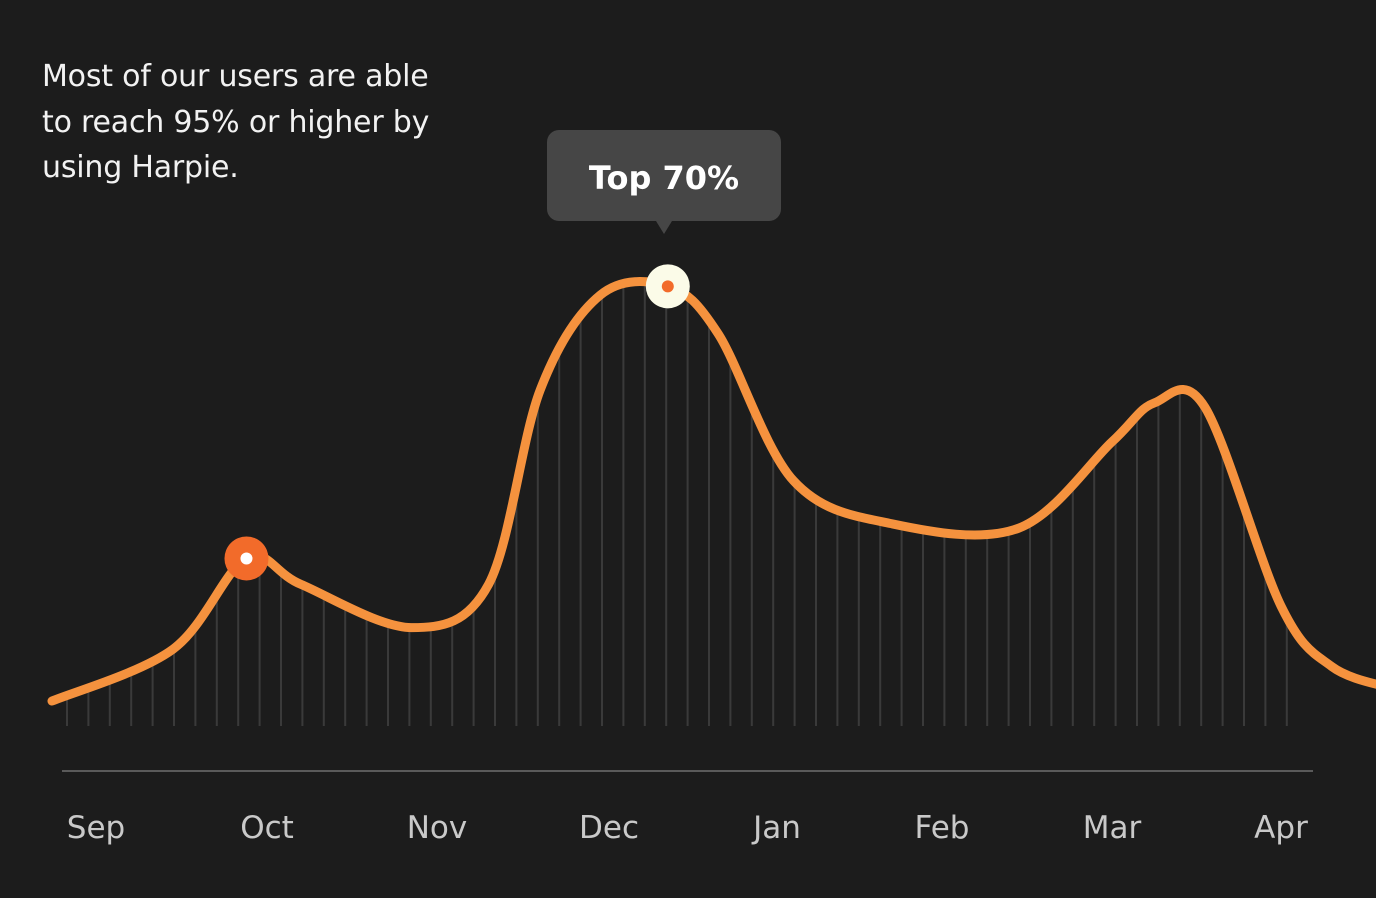  Describe the element at coordinates (437, 828) in the screenshot. I see `x-tick-label: Nov` at that location.